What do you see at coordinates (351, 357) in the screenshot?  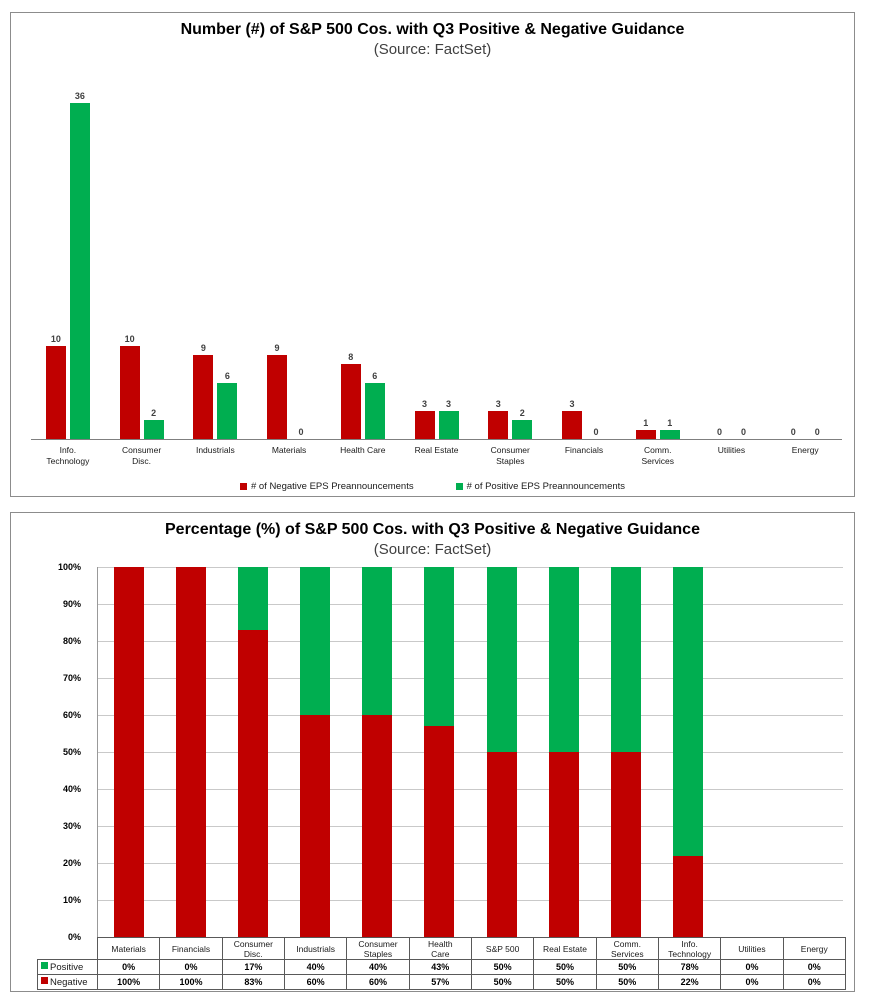 I see `bar-value-label: 8` at bounding box center [351, 357].